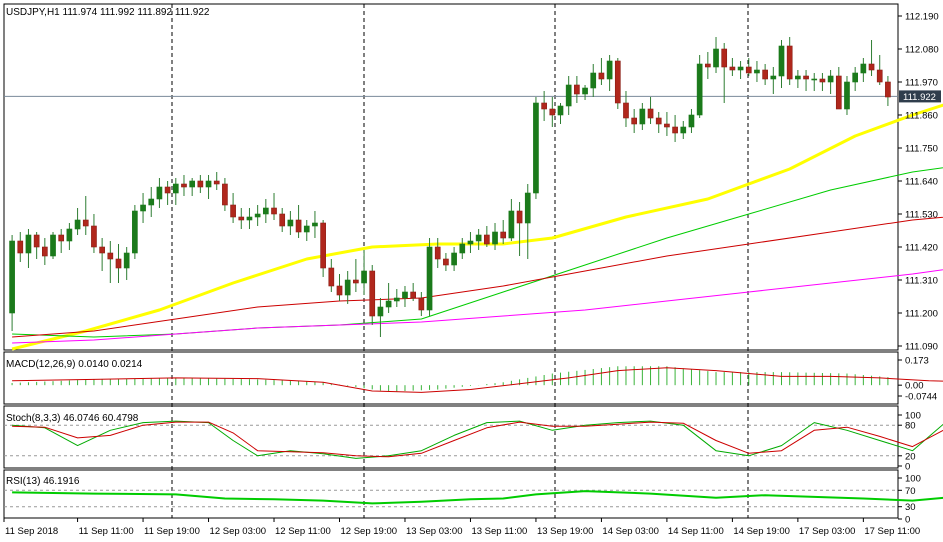  Describe the element at coordinates (477, 379) in the screenshot. I see `macd-panel` at that location.